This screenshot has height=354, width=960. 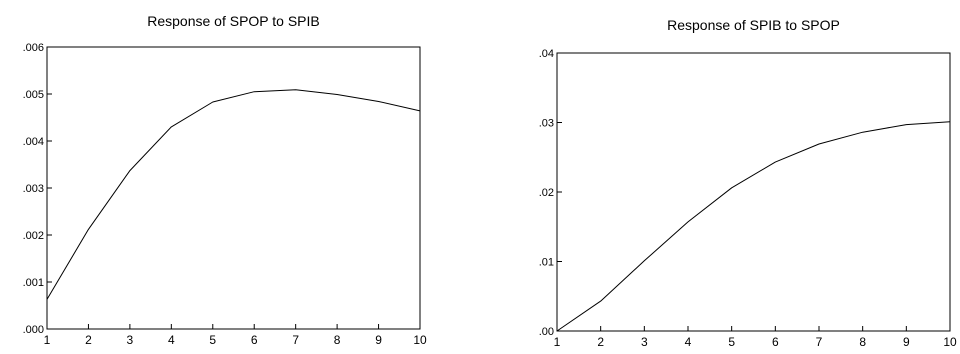 What do you see at coordinates (378, 340) in the screenshot?
I see `chart-1-xtick-label: 9` at bounding box center [378, 340].